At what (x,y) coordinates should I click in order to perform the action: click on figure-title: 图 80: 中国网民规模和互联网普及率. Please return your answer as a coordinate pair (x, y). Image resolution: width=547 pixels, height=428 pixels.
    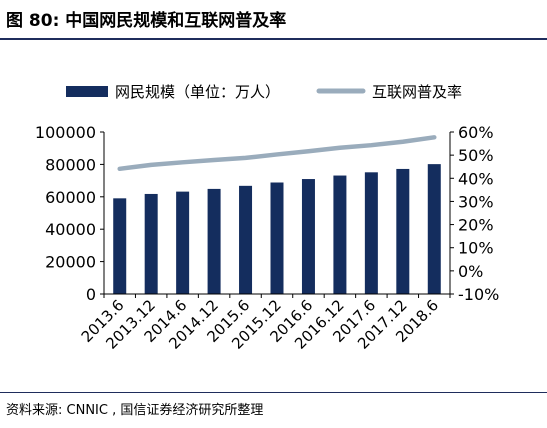
    Looking at the image, I should click on (146, 21).